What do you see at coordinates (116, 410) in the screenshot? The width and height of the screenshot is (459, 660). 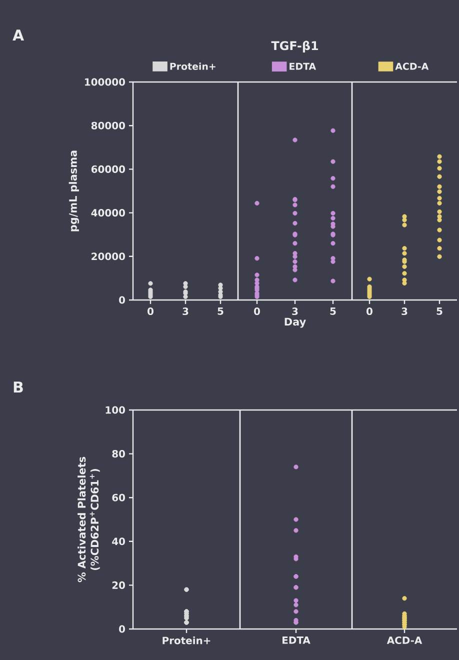 I see `y-tick-label: 100` at bounding box center [116, 410].